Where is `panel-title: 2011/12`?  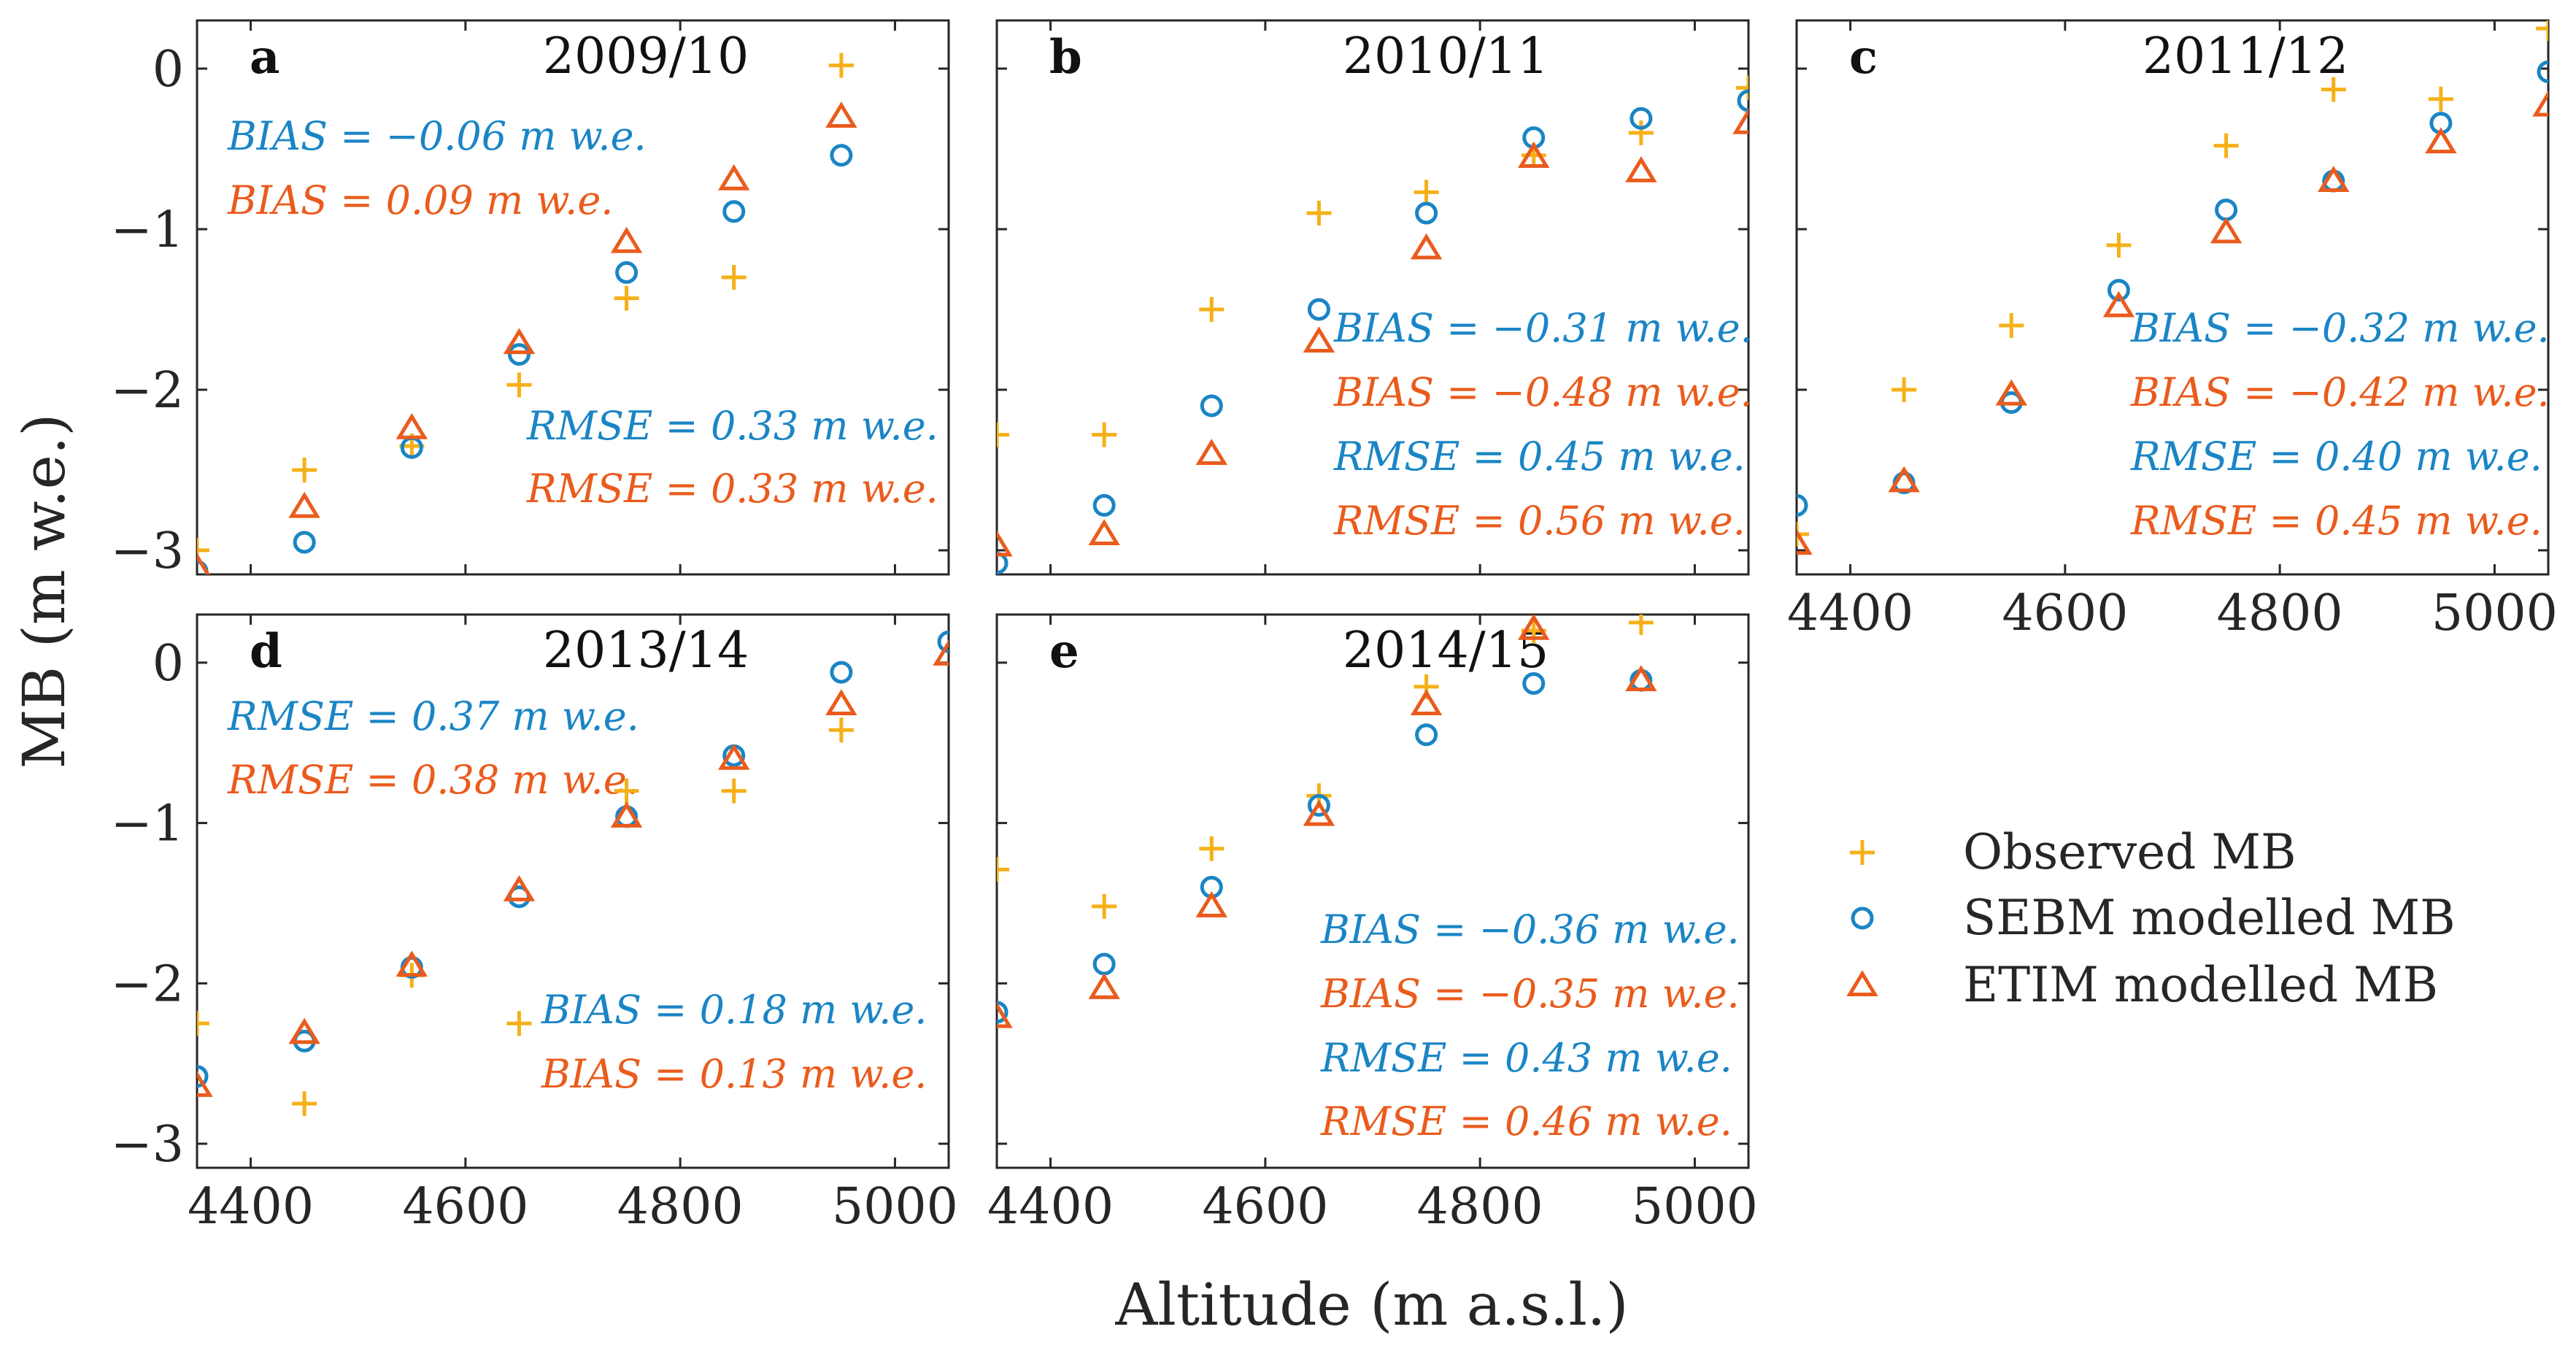
panel-title: 2011/12 is located at coordinates (2246, 56).